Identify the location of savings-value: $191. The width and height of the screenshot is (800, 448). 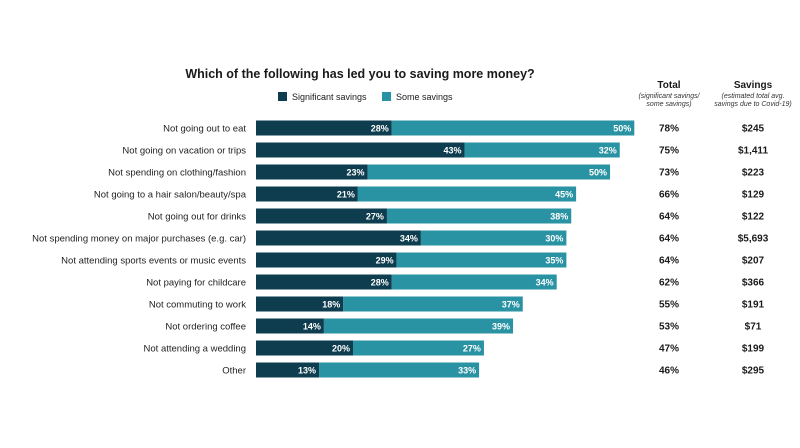
(753, 305).